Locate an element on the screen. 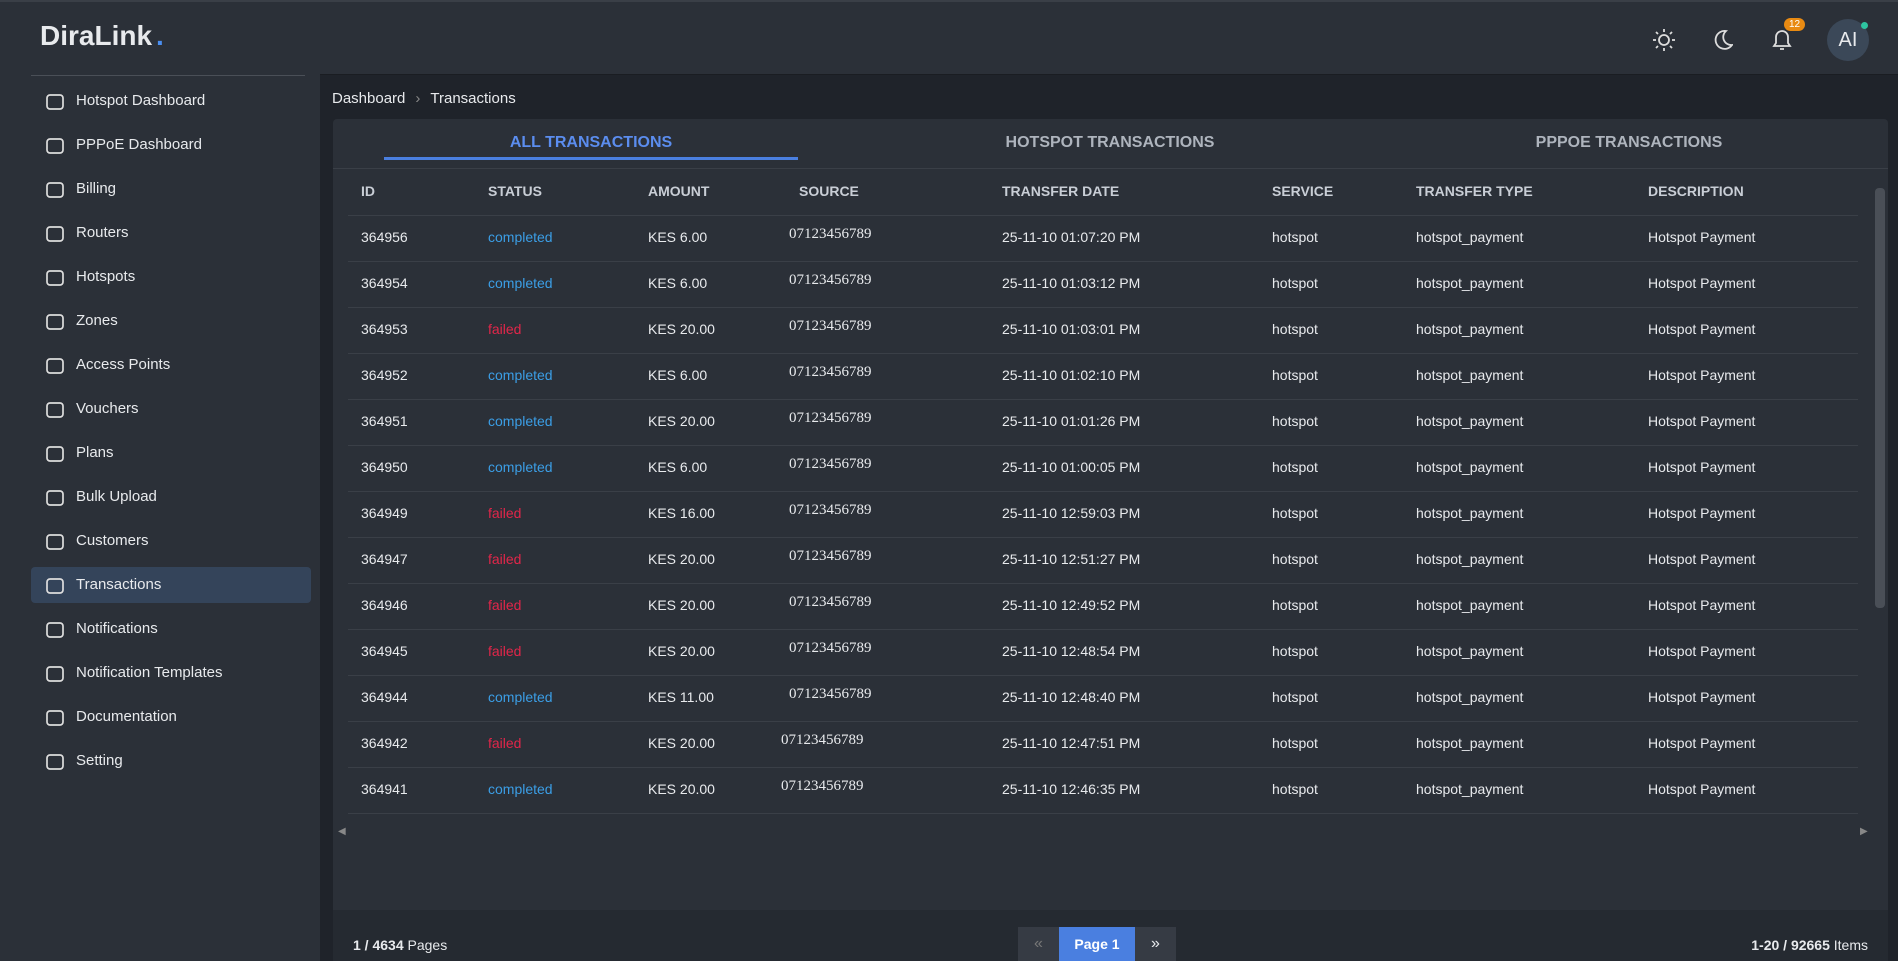  table-cell: 25-11-10 12:46:35 PM is located at coordinates (1071, 789).